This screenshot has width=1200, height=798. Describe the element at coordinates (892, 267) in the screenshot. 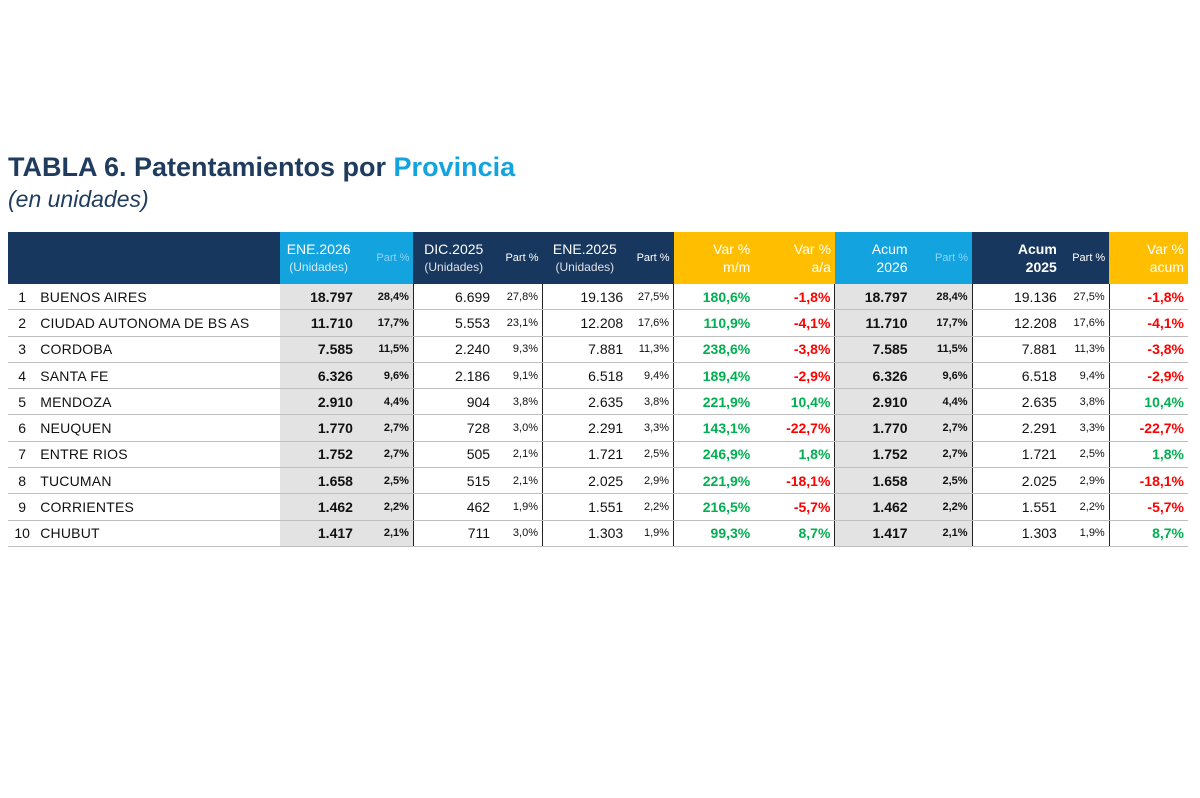

I see `header-acum2026-l2: 2026` at that location.